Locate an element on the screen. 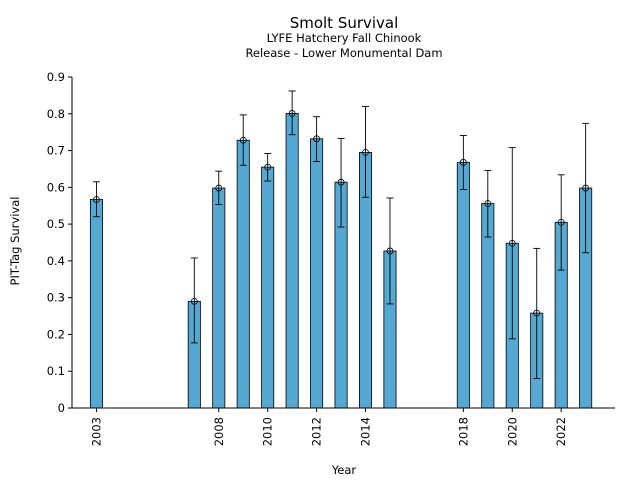 The height and width of the screenshot is (480, 640). x-tick-label-2003: 2003 is located at coordinates (96, 431).